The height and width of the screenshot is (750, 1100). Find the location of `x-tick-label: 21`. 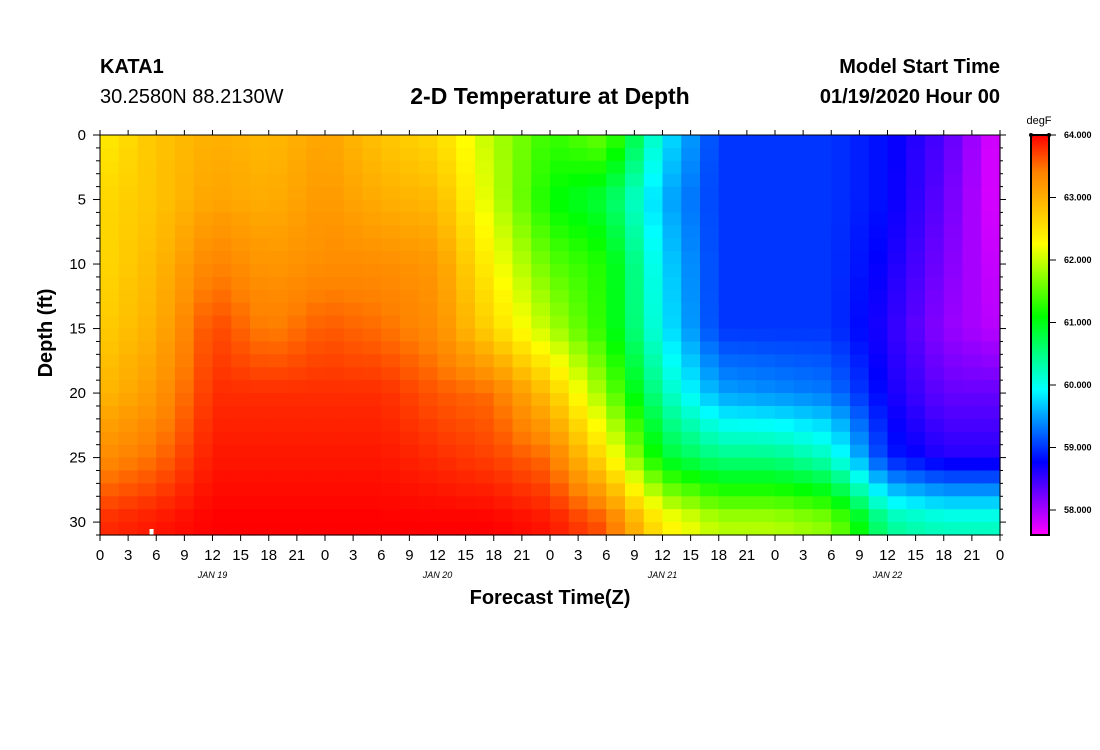

x-tick-label: 21 is located at coordinates (972, 555).